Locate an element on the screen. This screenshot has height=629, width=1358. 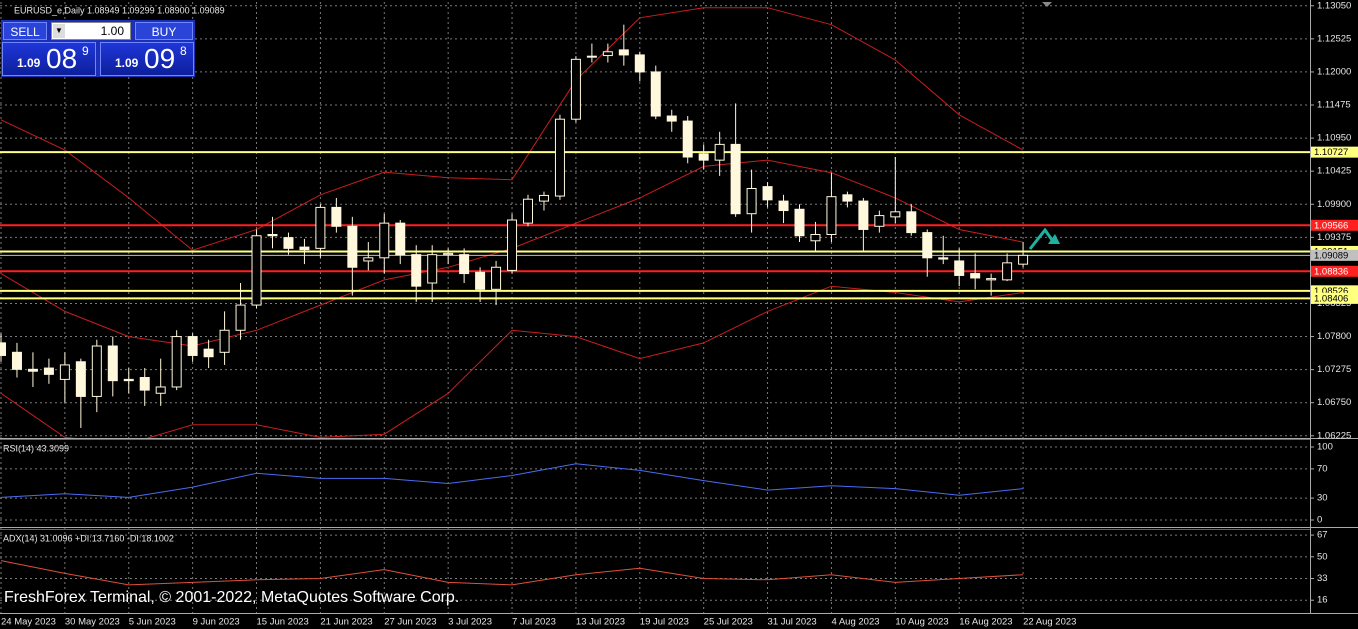
y-tick-label: 1.12000 is located at coordinates (1334, 71).